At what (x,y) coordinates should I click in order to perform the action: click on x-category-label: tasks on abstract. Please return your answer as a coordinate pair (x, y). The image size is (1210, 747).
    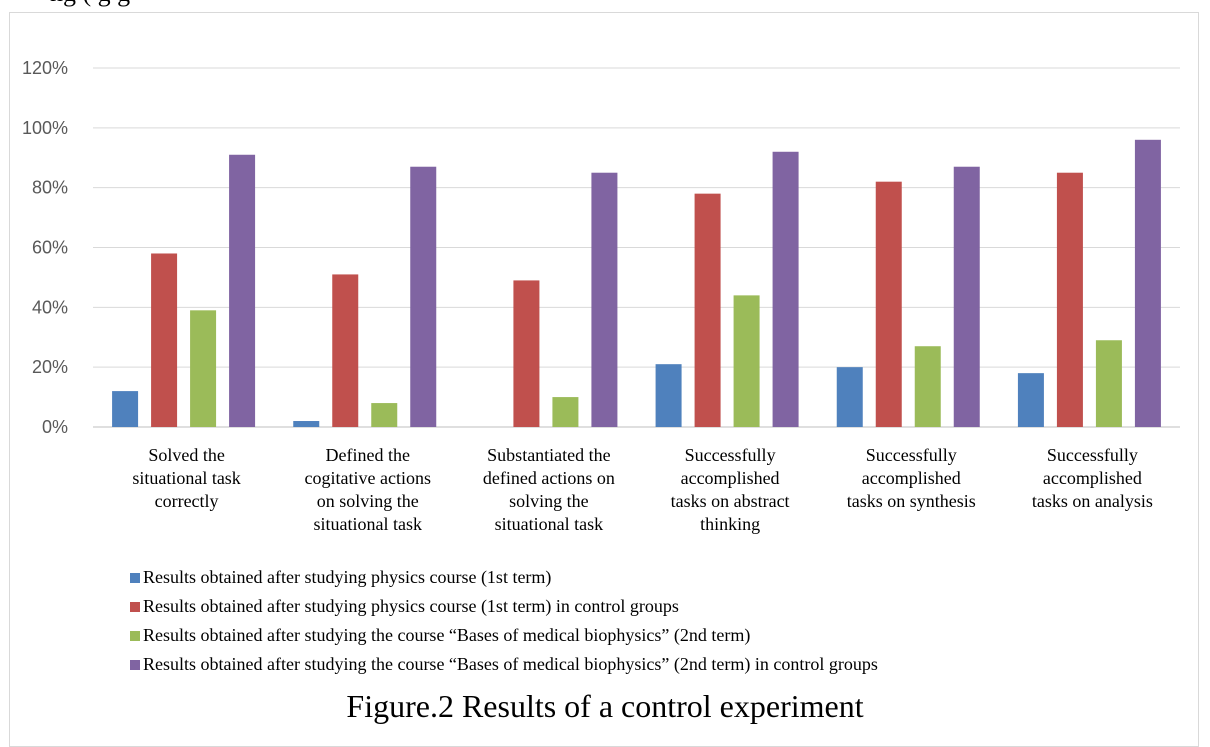
    Looking at the image, I should click on (730, 501).